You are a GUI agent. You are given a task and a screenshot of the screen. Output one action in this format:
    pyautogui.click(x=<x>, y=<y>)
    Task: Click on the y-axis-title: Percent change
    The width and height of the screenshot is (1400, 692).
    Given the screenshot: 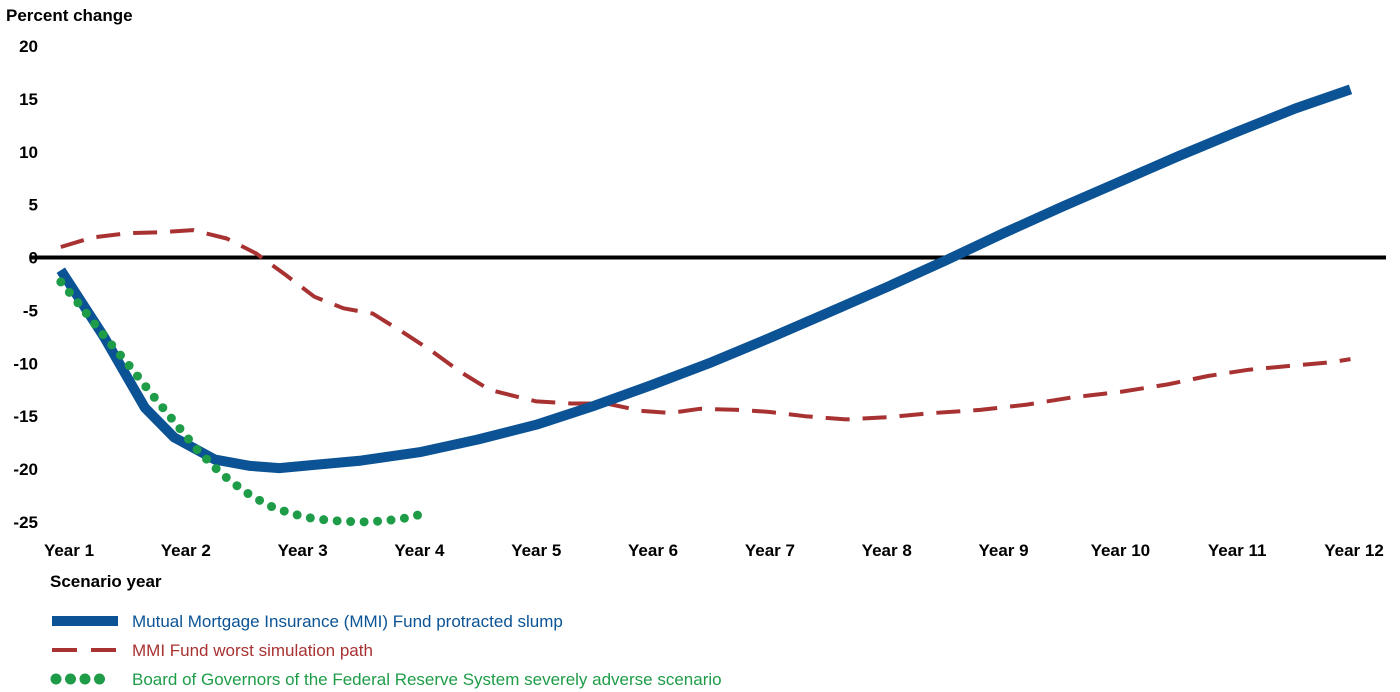 What is the action you would take?
    pyautogui.click(x=69, y=15)
    